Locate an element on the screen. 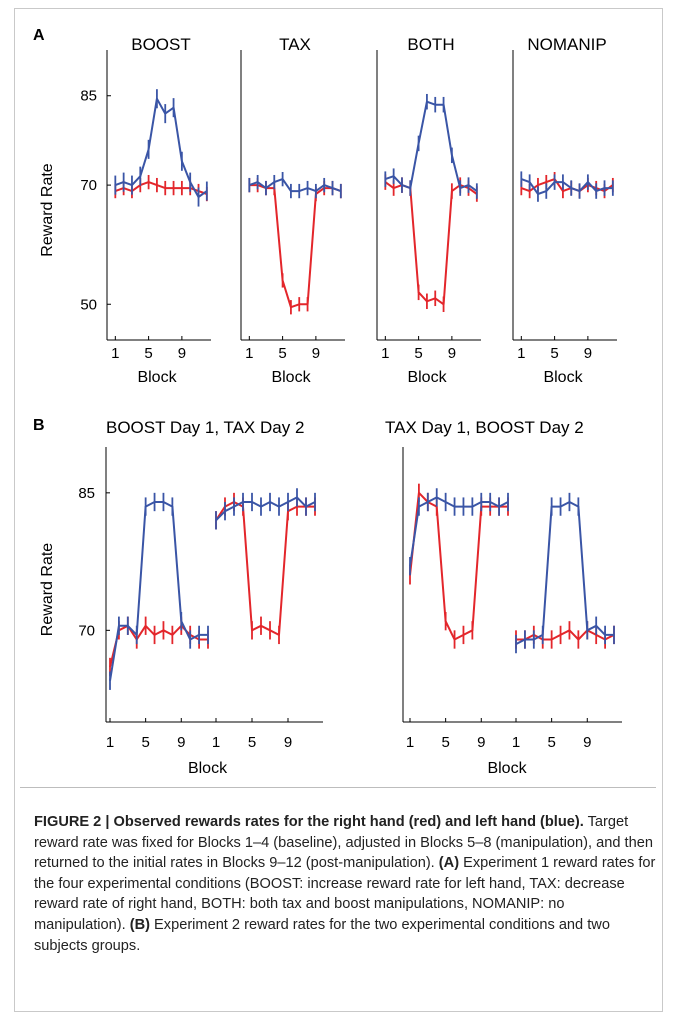 This screenshot has height=1022, width=675. series-line-b1-left-hand-day2 is located at coordinates (265, 509).